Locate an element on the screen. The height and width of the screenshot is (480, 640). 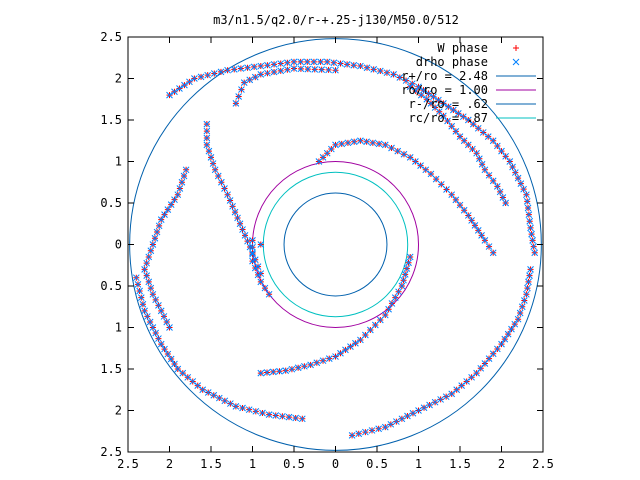
x-tick-label: 2.5 is located at coordinates (543, 464).